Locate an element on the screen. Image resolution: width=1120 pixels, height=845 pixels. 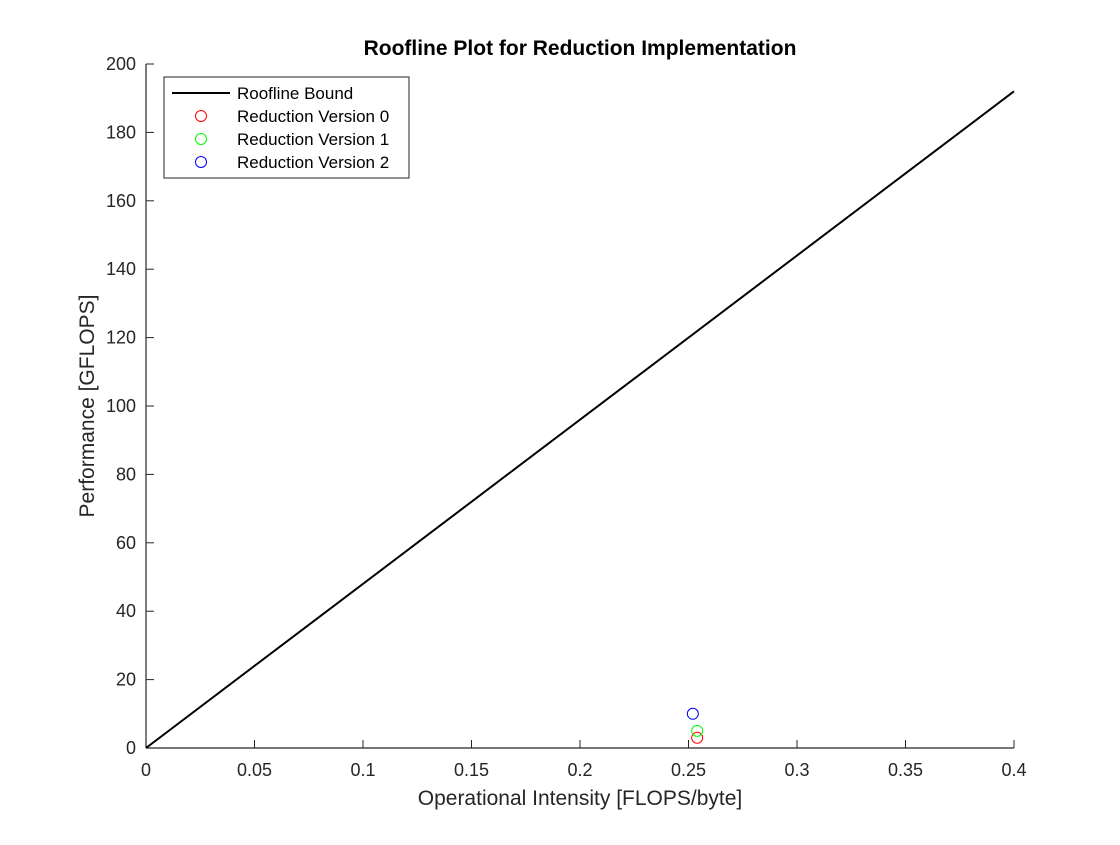
x-tick-label: 0.2 is located at coordinates (579, 770).